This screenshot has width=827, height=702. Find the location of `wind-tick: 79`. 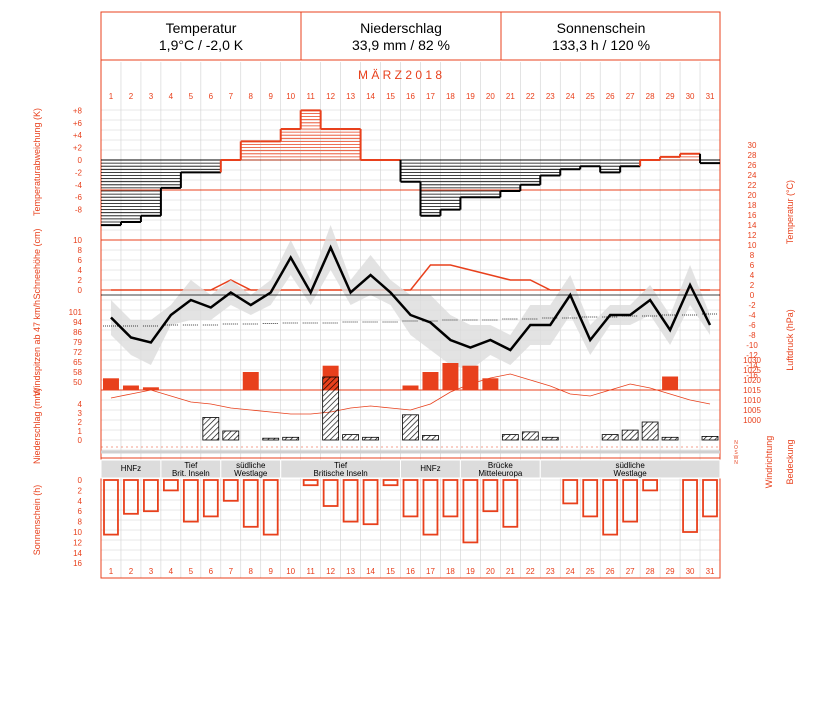

wind-tick: 79 is located at coordinates (77, 342).